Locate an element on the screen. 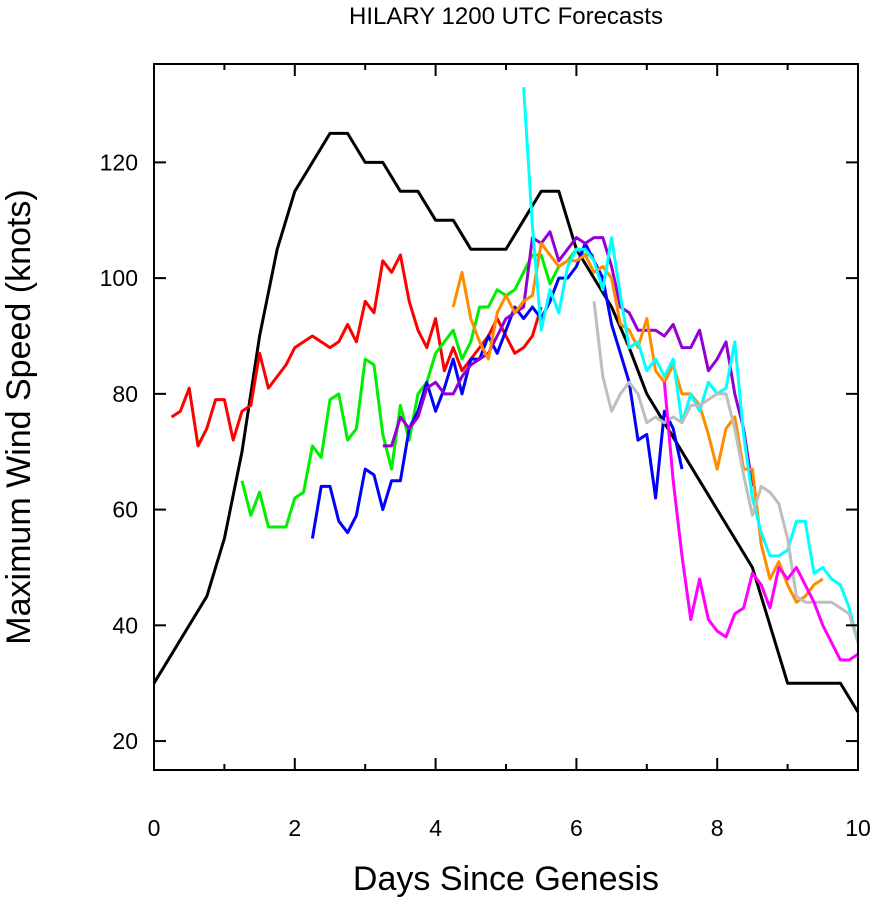  y-tick-label: 100 is located at coordinates (119, 278).